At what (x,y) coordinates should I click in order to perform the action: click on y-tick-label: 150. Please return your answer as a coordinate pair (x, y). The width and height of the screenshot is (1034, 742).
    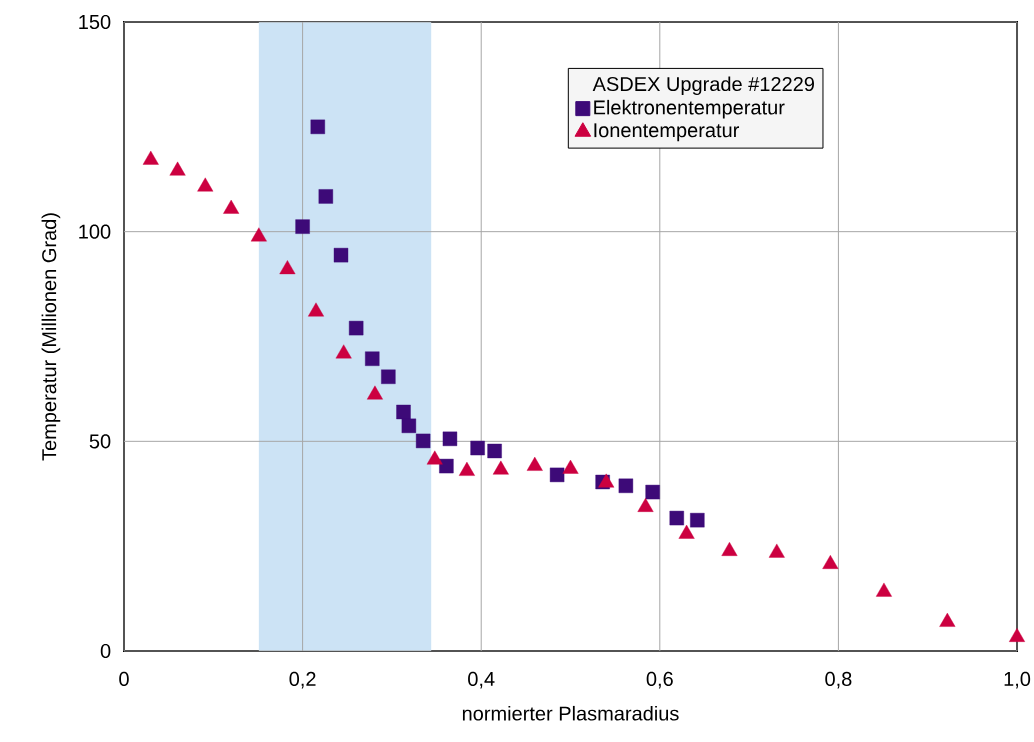
    Looking at the image, I should click on (95, 22).